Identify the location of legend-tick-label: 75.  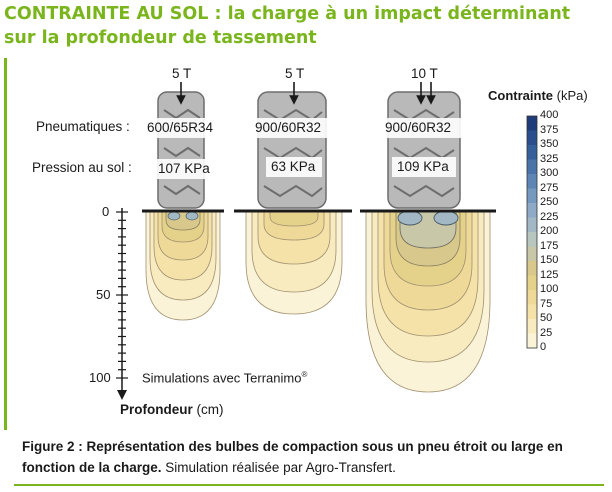
(546, 303).